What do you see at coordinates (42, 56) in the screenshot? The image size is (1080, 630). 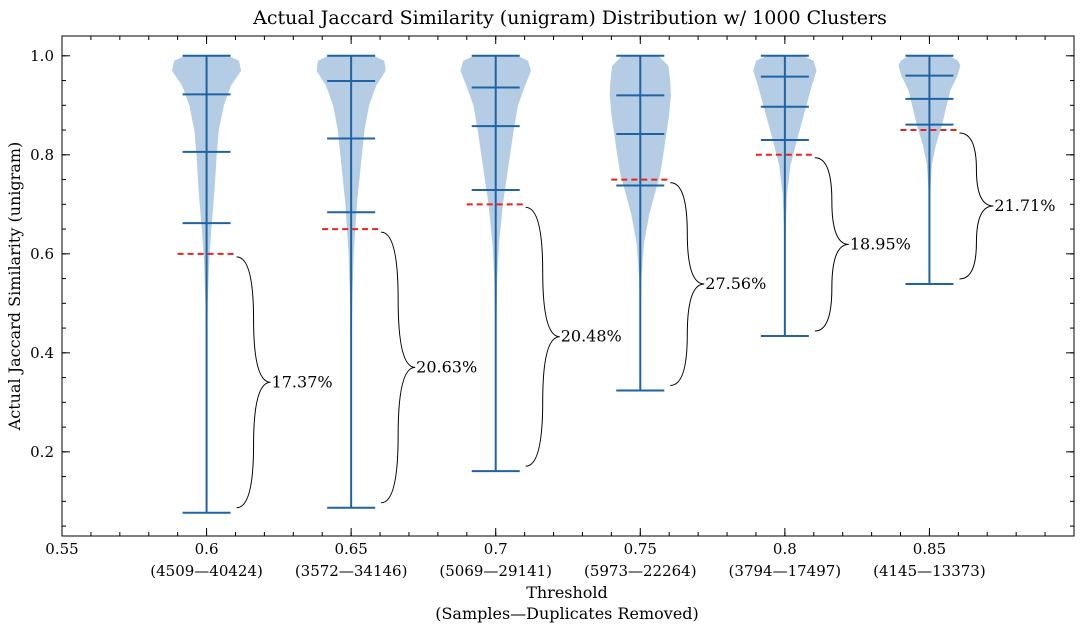 I see `y-tick-label-4: 1.0` at bounding box center [42, 56].